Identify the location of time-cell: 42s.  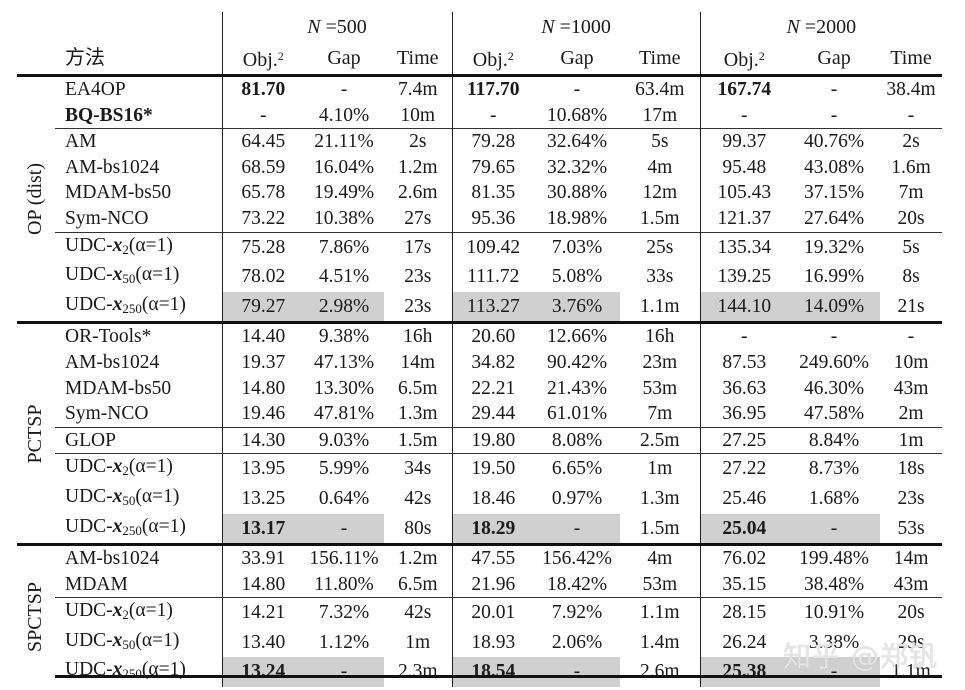
(418, 498).